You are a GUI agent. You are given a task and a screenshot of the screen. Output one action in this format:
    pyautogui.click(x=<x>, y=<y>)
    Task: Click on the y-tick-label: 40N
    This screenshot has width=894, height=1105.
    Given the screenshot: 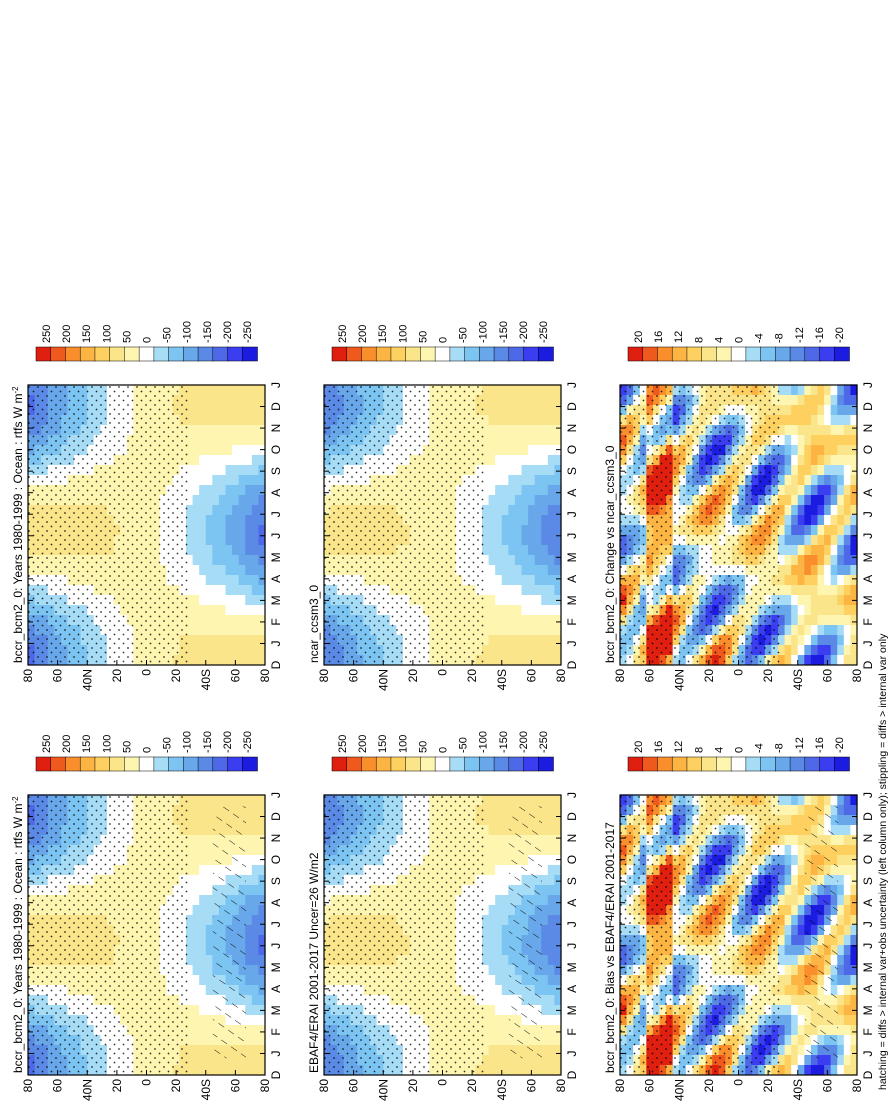 What is the action you would take?
    pyautogui.click(x=87, y=680)
    